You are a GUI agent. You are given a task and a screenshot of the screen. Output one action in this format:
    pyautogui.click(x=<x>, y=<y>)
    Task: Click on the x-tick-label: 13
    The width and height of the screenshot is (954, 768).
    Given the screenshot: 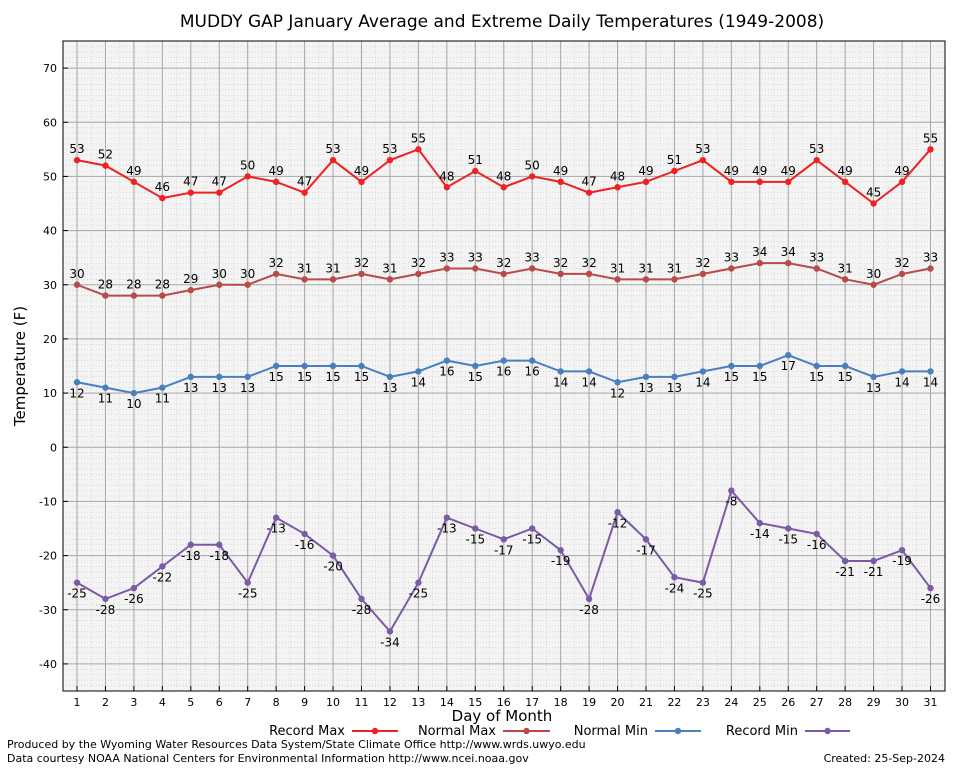 What is the action you would take?
    pyautogui.click(x=418, y=702)
    